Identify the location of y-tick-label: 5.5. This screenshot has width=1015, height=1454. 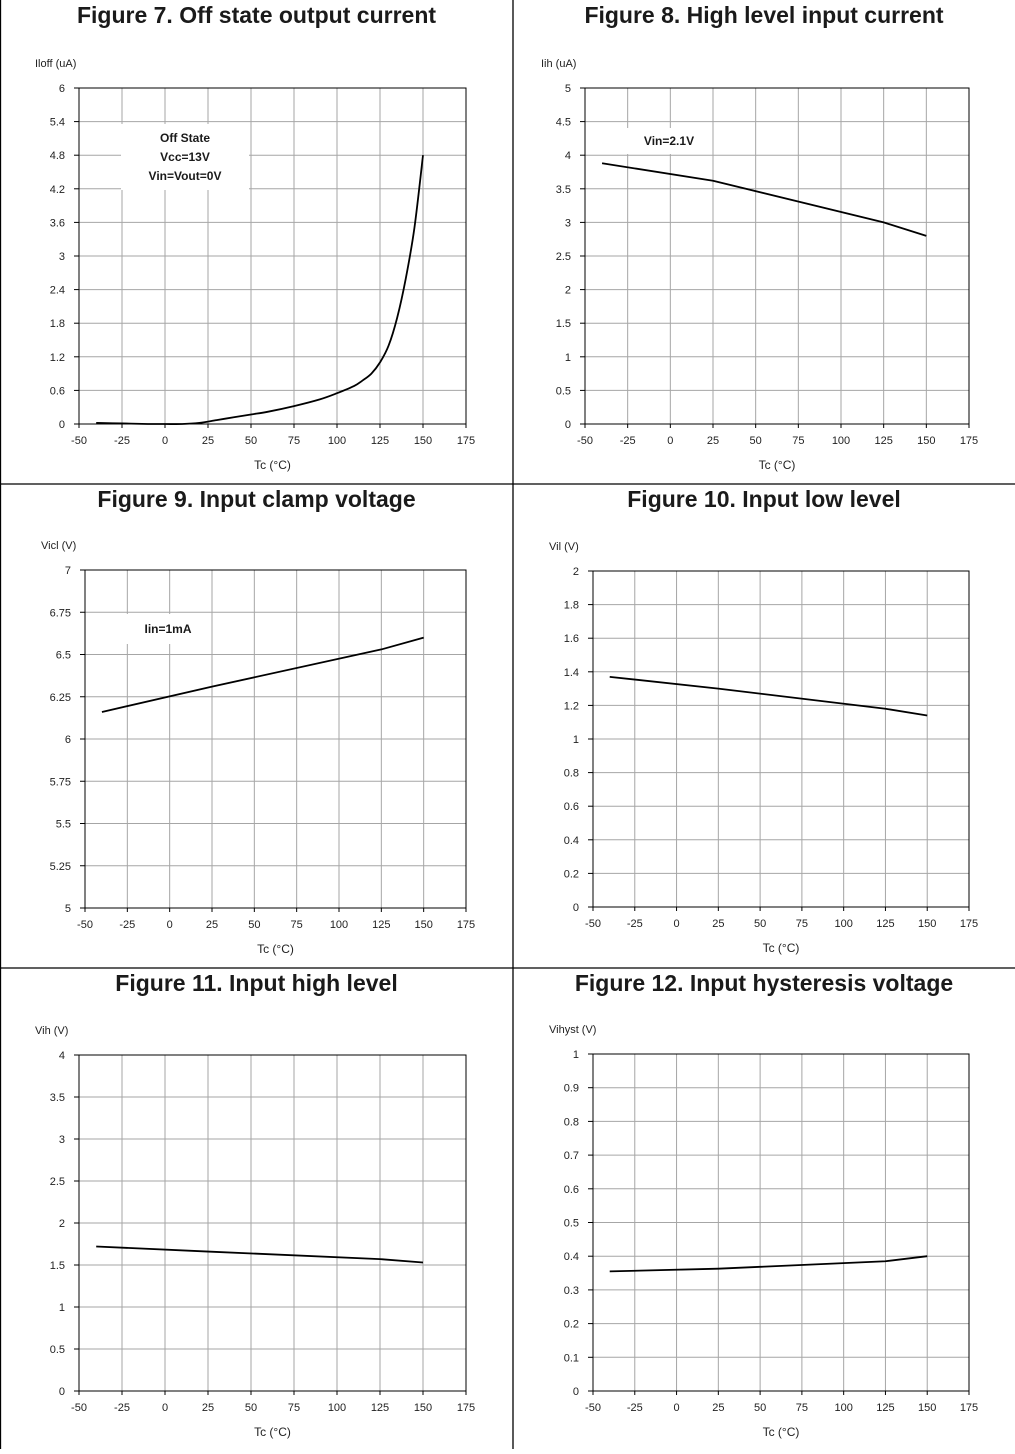
(63, 825).